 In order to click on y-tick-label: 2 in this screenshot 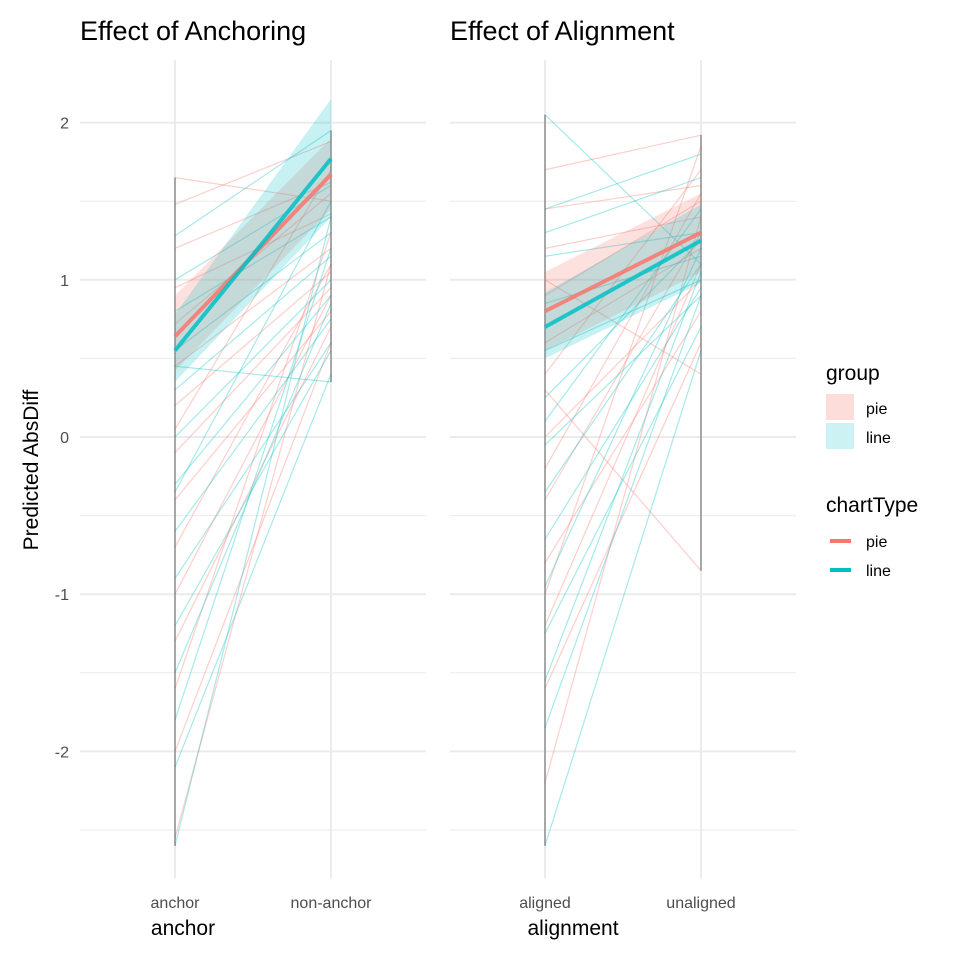, I will do `click(64, 124)`.